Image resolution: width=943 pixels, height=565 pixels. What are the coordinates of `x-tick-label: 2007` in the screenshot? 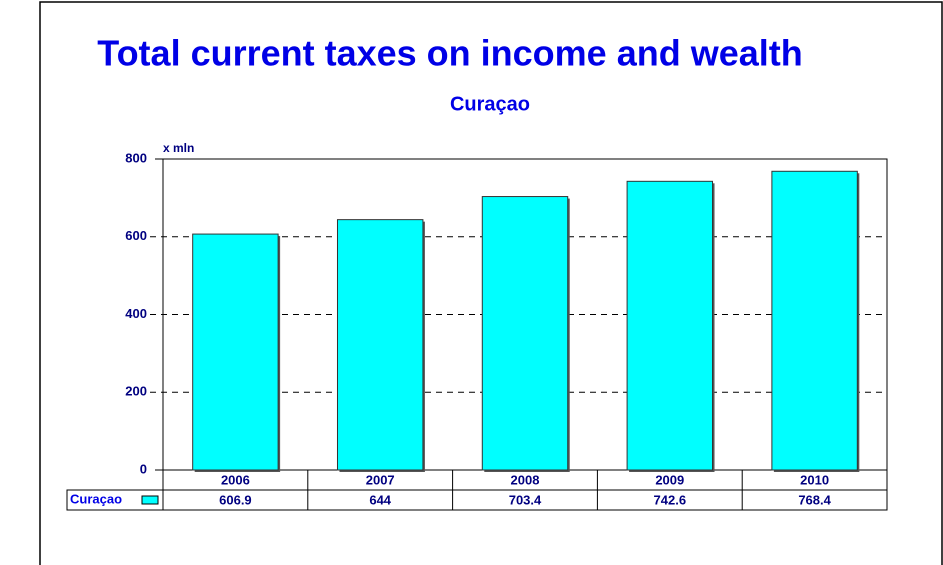 It's located at (380, 479).